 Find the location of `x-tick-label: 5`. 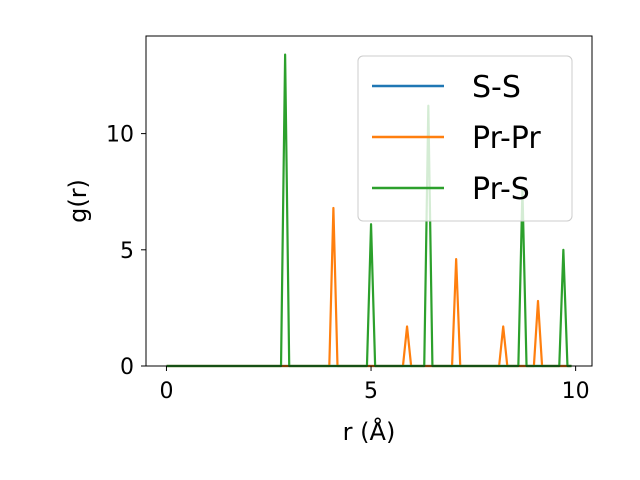

x-tick-label: 5 is located at coordinates (371, 391).